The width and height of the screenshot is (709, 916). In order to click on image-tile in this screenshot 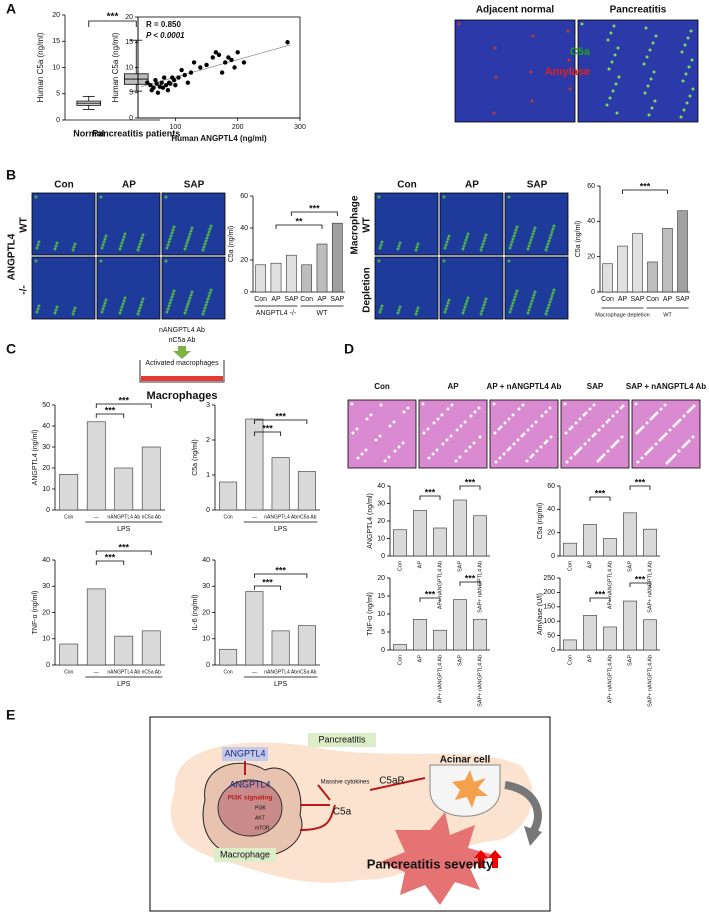, I will do `click(471, 224)`.